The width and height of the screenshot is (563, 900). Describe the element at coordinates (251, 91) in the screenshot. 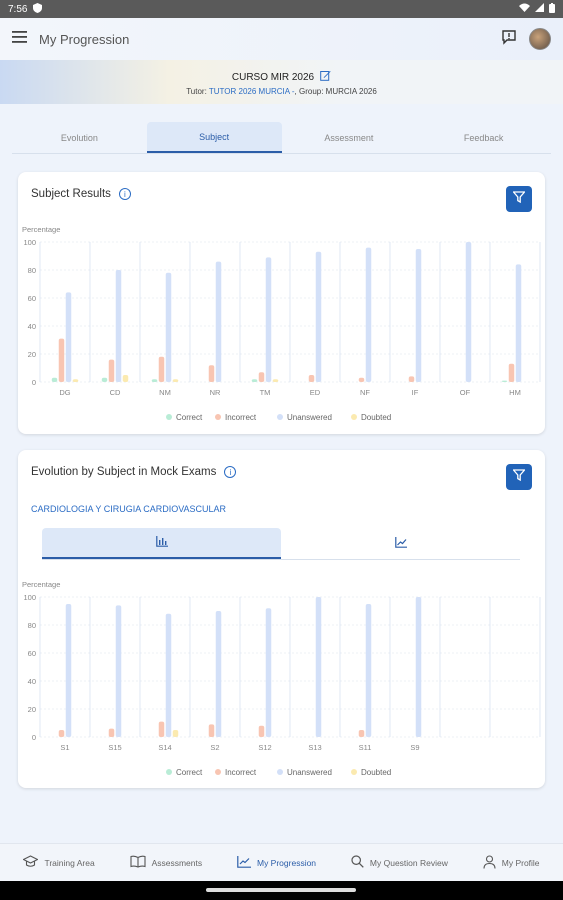

I see `tutor-link: TUTOR 2026 MURCIA -` at that location.